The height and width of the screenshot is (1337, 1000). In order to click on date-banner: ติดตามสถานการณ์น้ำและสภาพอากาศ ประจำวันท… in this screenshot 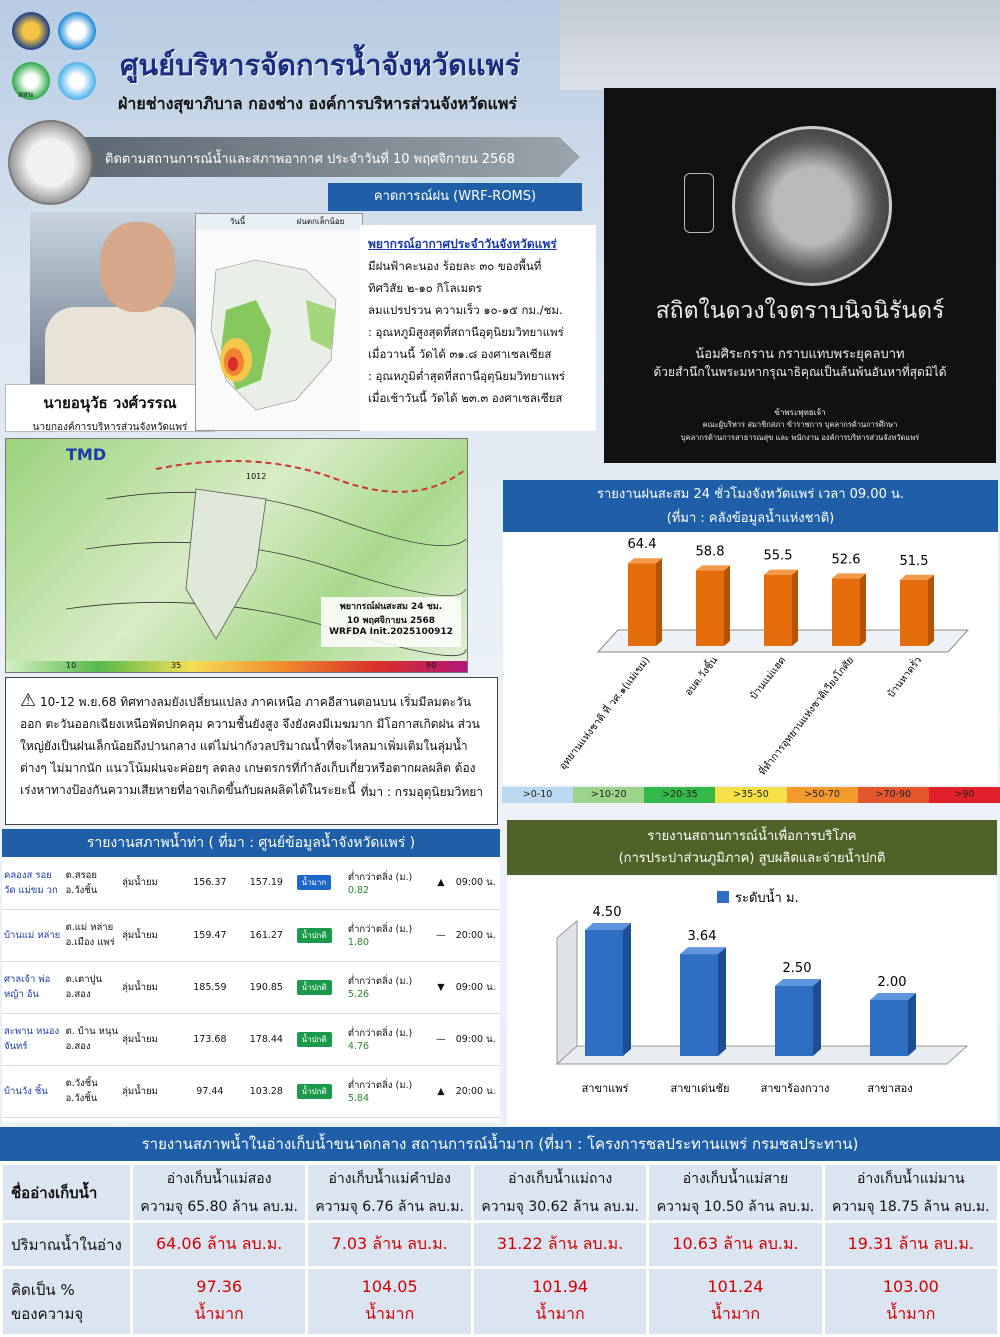, I will do `click(320, 157)`.